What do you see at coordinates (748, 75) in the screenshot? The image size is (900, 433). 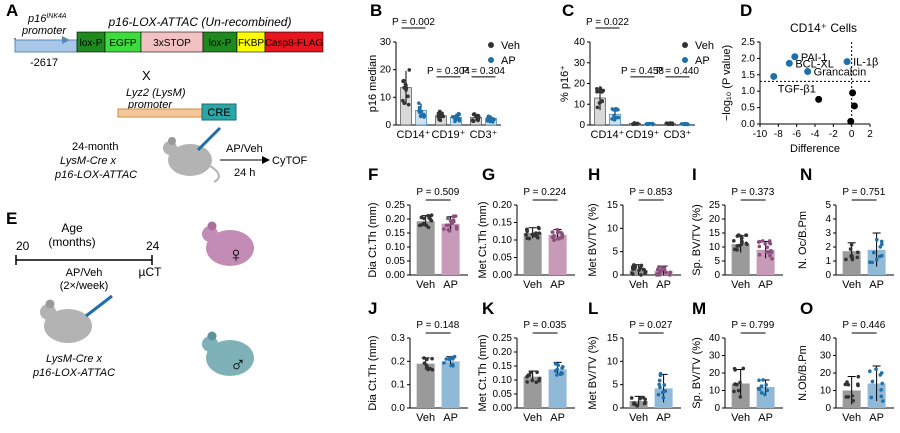 I see `y-tick-label: 1.5` at bounding box center [748, 75].